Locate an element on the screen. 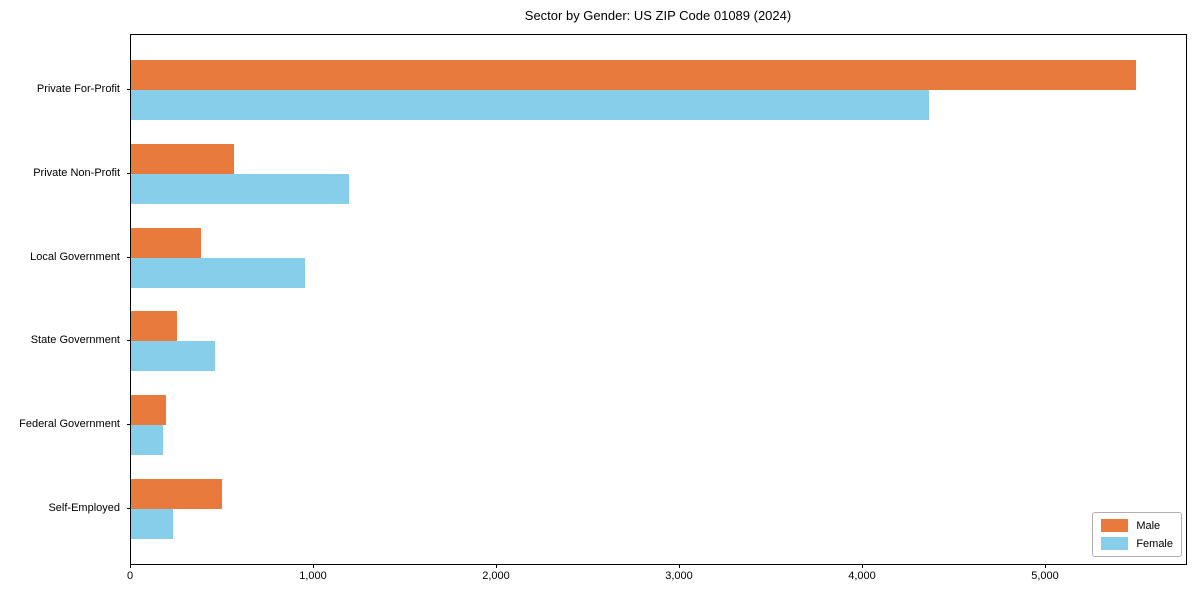 The height and width of the screenshot is (600, 1200). y-tick-label: Self-Employed is located at coordinates (84, 508).